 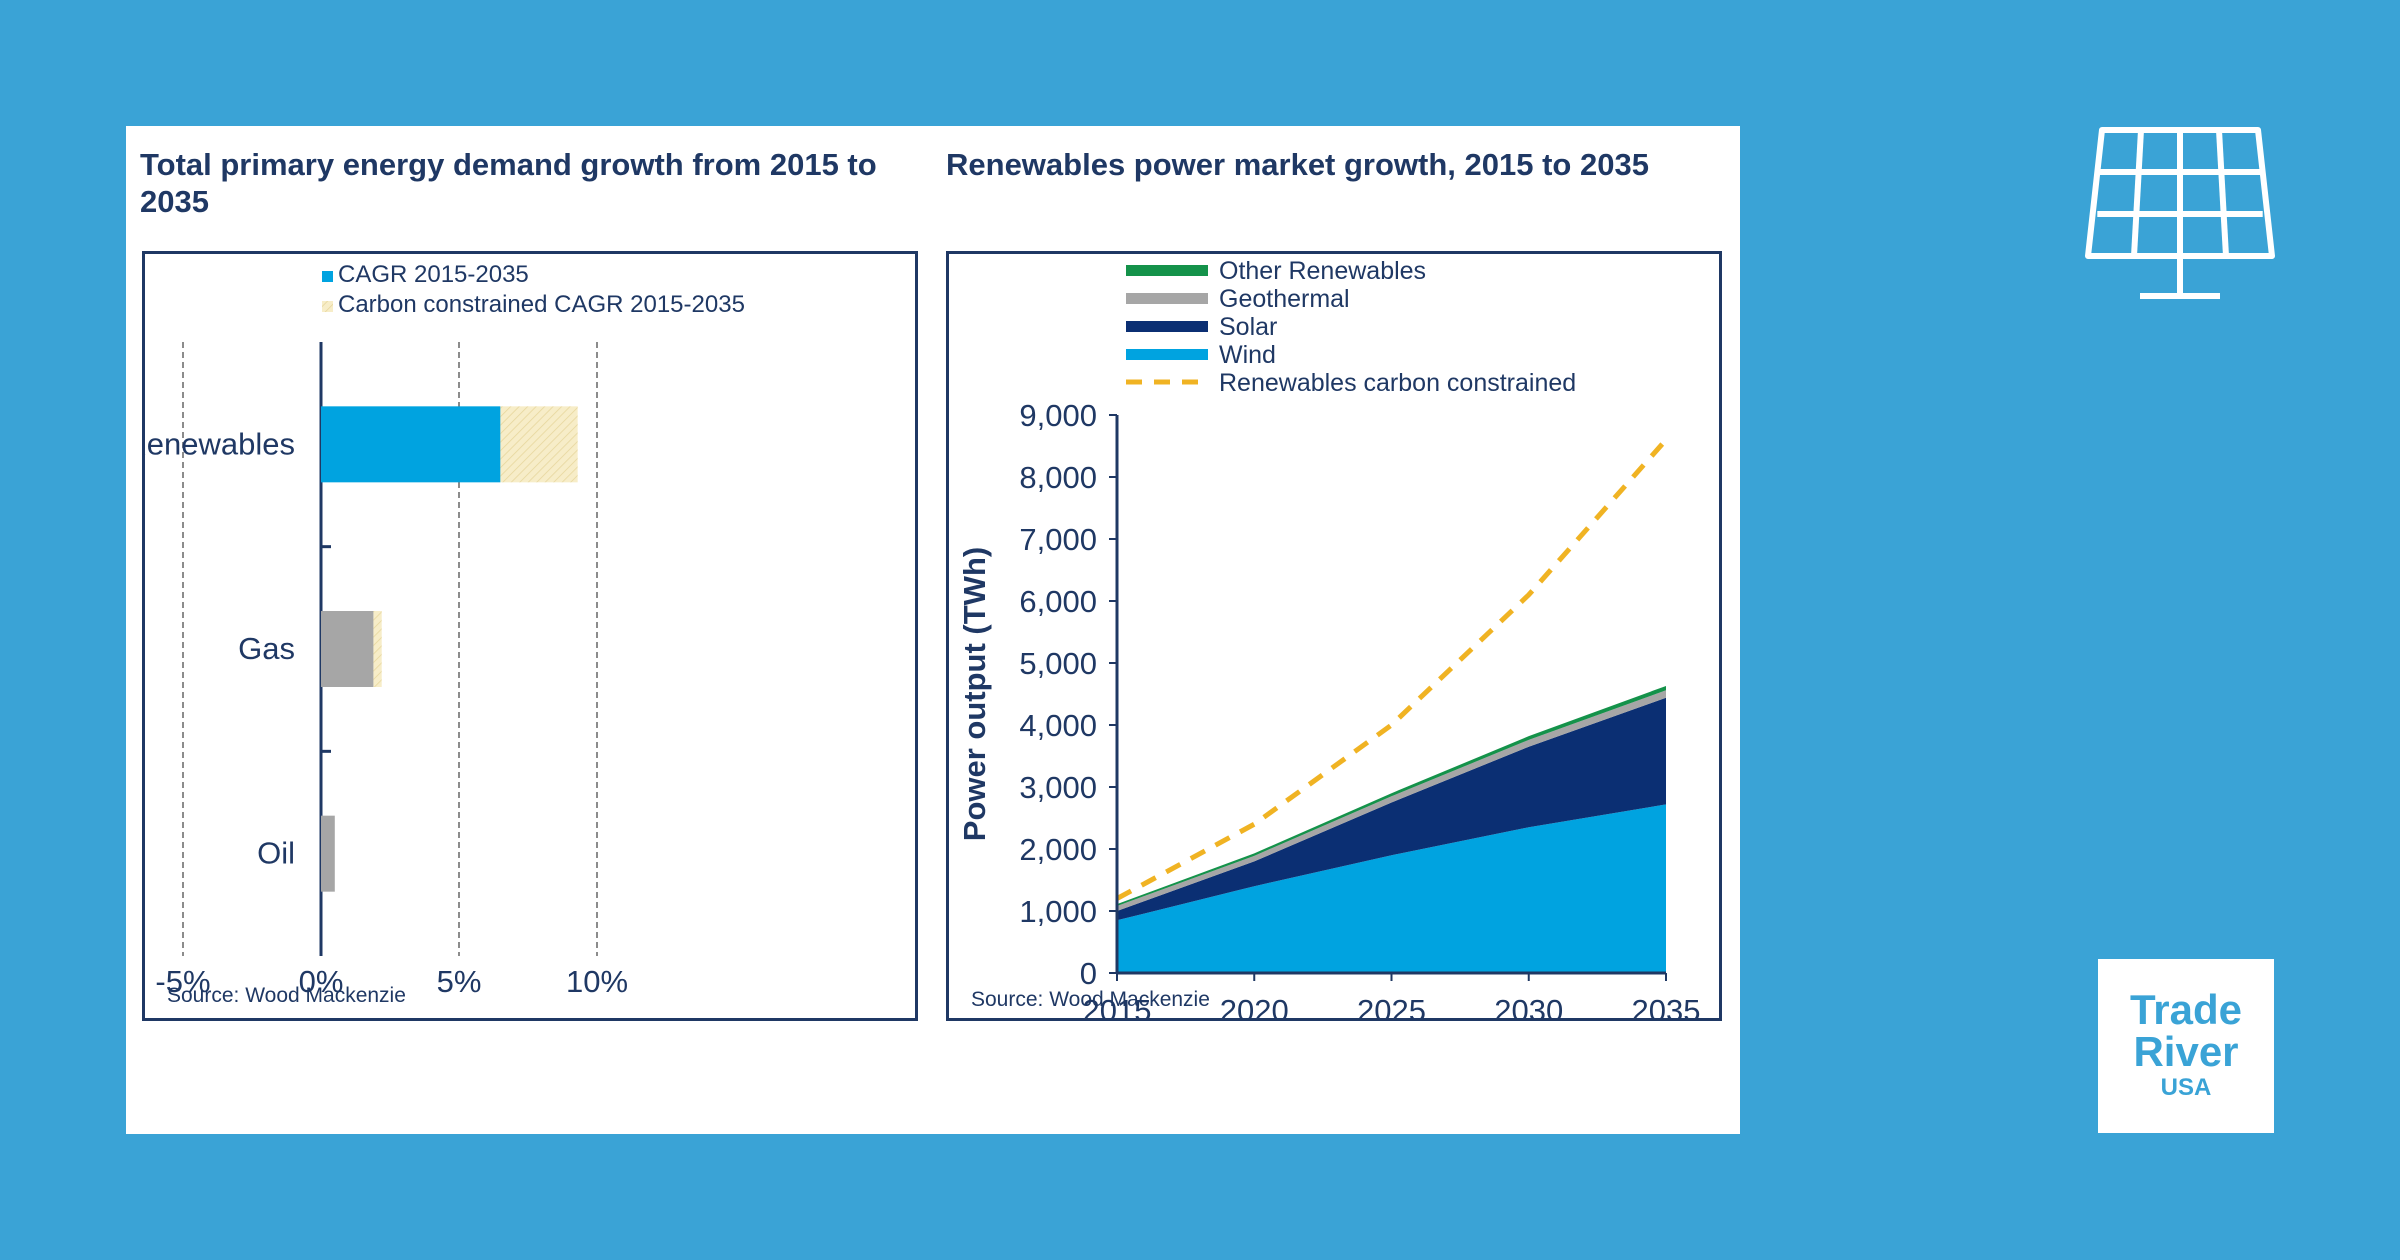 I want to click on y-tick-label: 8,000, so click(x=1058, y=477).